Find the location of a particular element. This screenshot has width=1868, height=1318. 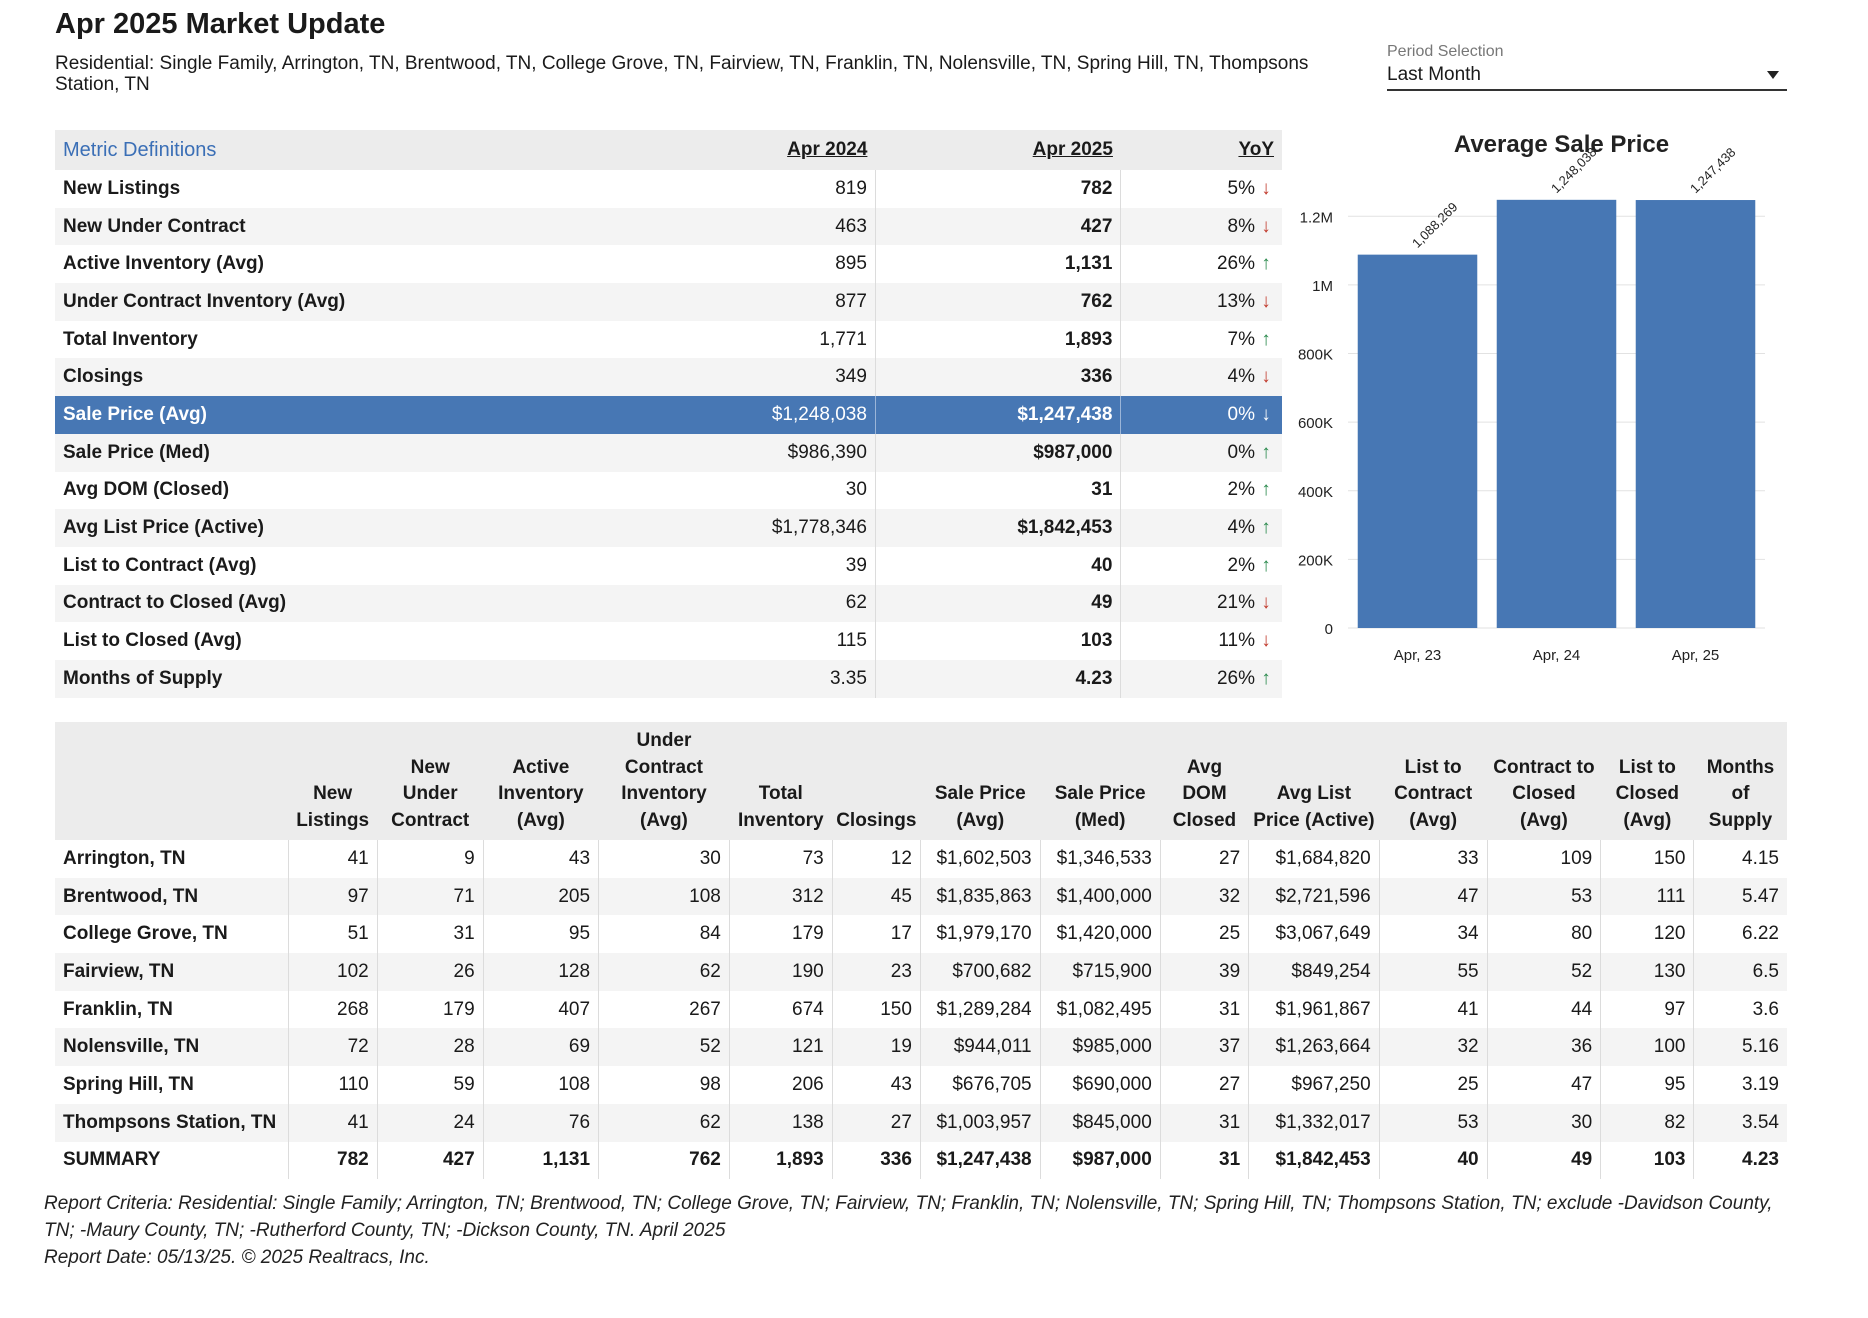

area-cell: 52 is located at coordinates (1543, 972).